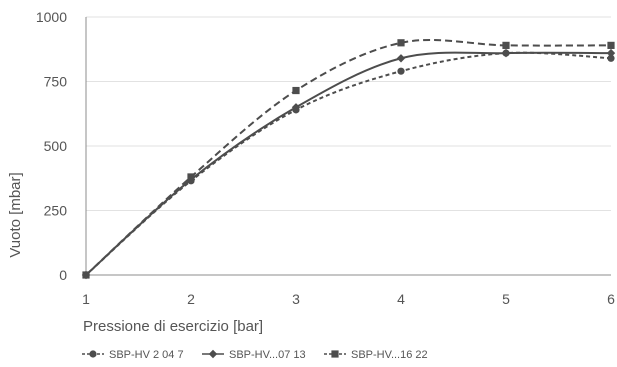 The width and height of the screenshot is (617, 367). I want to click on x-tick-label: 5, so click(506, 299).